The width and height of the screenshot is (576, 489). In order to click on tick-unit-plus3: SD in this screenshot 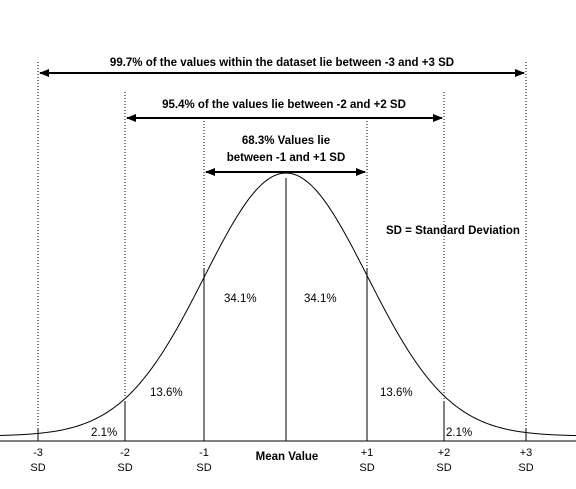, I will do `click(525, 468)`.